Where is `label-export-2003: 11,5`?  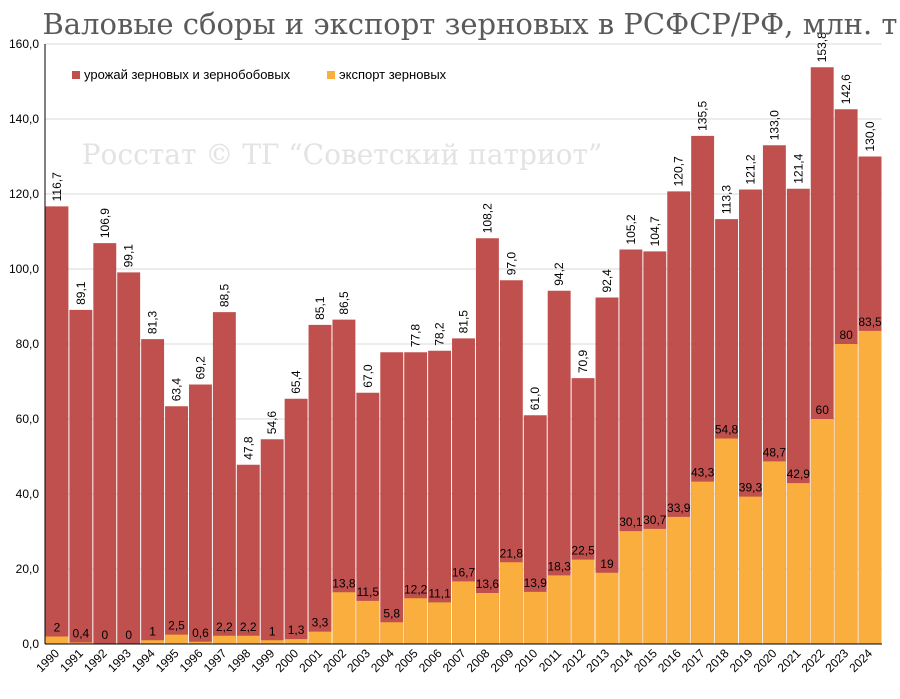
label-export-2003: 11,5 is located at coordinates (368, 592).